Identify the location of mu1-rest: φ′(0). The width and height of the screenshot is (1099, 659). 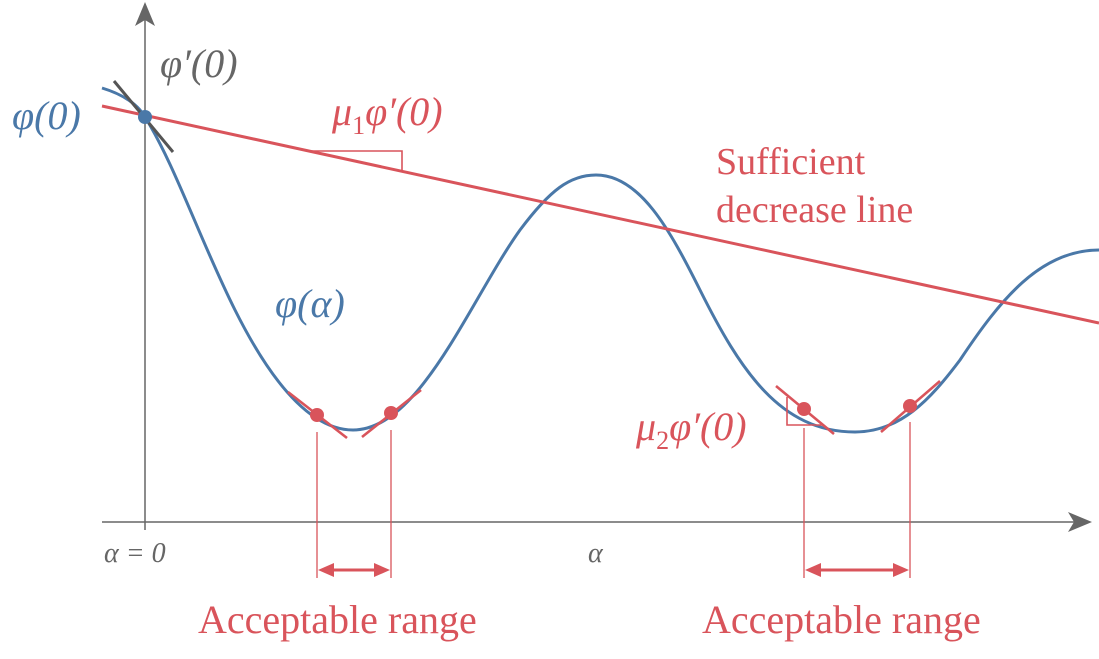
(404, 111).